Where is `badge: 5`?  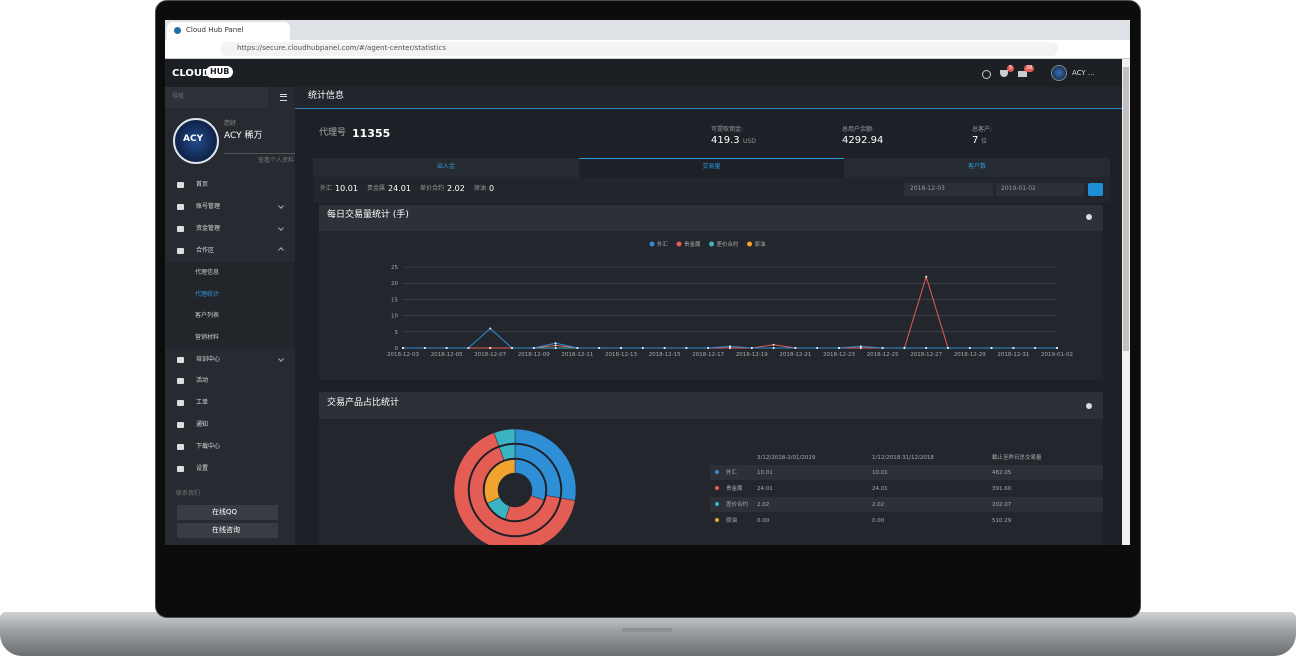 badge: 5 is located at coordinates (1011, 68).